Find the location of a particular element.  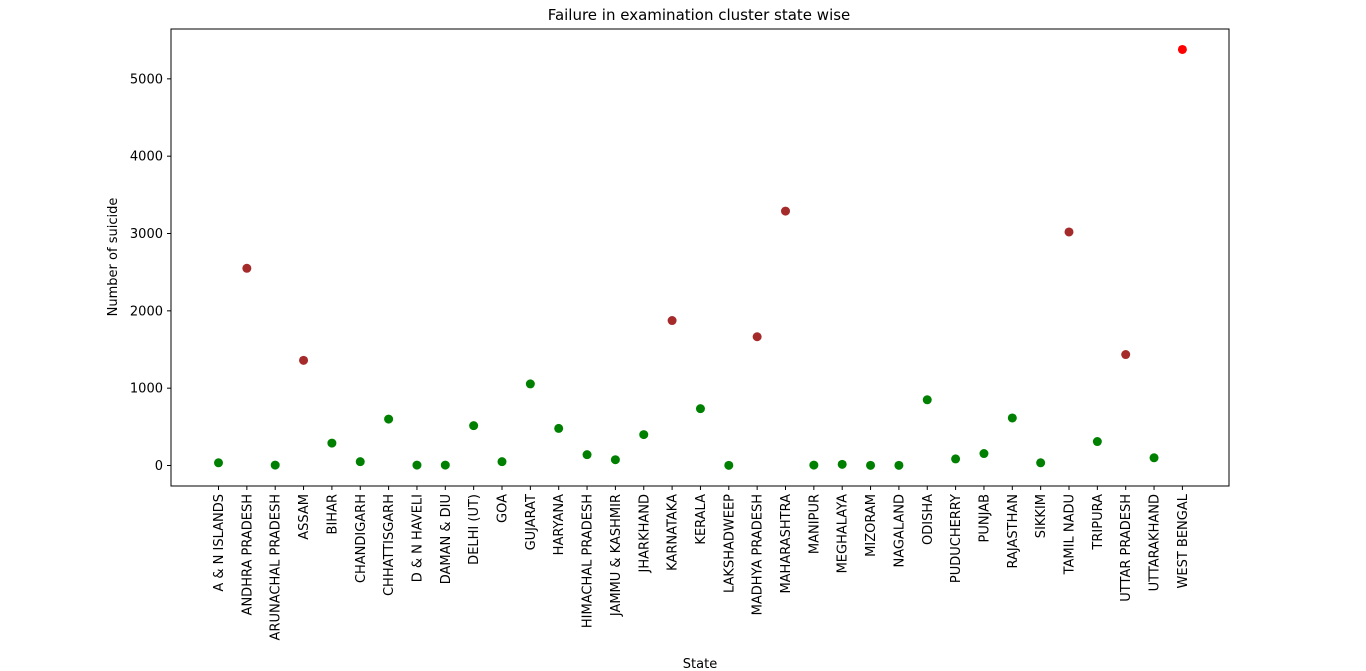

x-tick-label: HIMACHAL PRADESH is located at coordinates (588, 561).